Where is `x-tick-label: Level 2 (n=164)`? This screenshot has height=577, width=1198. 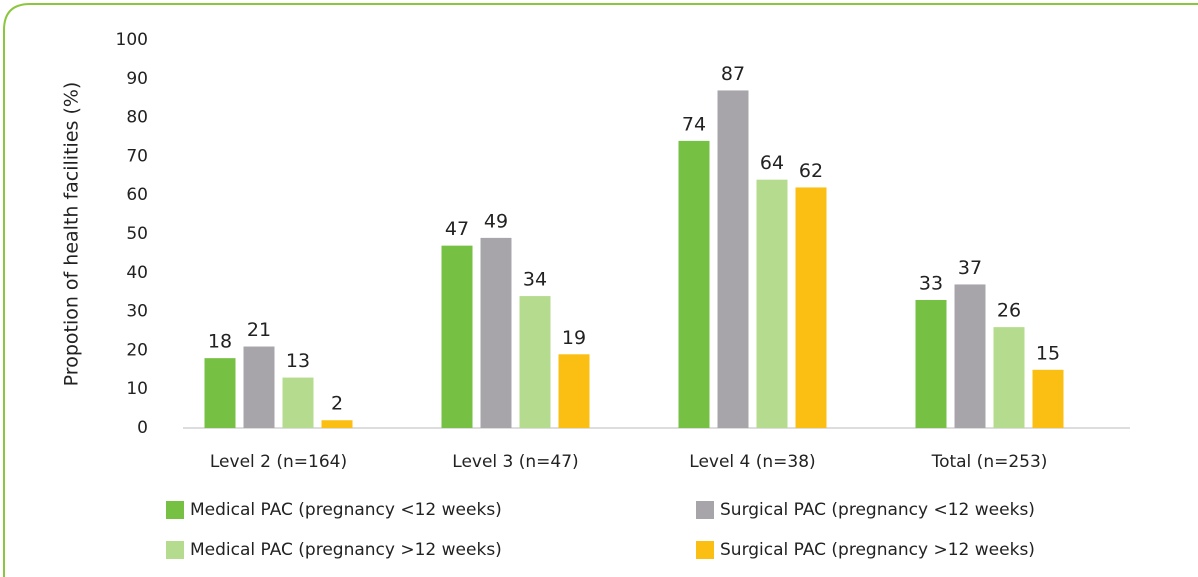 x-tick-label: Level 2 (n=164) is located at coordinates (278, 462).